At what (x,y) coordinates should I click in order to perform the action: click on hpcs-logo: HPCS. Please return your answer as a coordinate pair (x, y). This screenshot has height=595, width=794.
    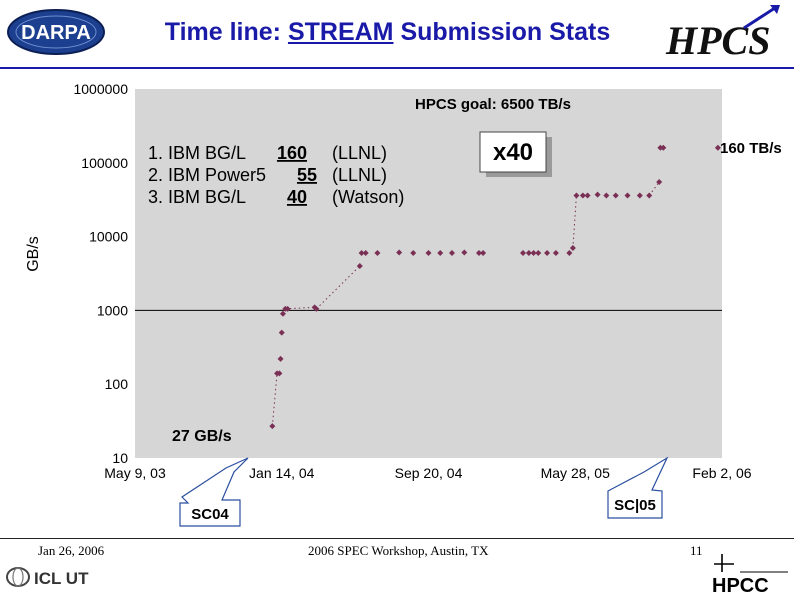
    Looking at the image, I should click on (722, 33).